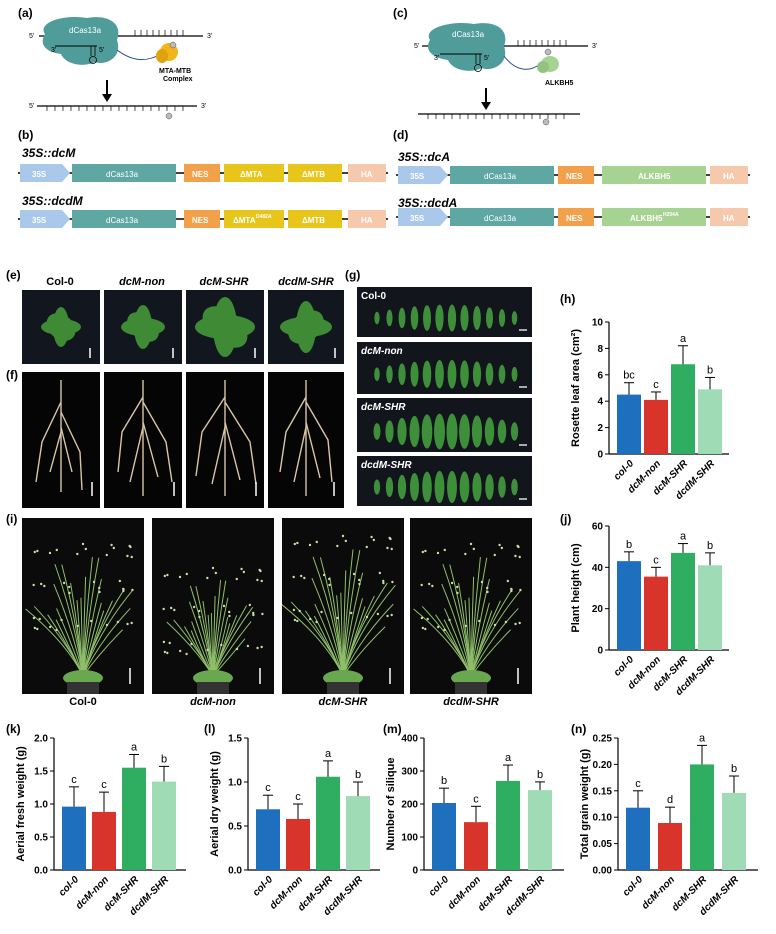  I want to click on three-prime-a: 3', so click(209, 36).